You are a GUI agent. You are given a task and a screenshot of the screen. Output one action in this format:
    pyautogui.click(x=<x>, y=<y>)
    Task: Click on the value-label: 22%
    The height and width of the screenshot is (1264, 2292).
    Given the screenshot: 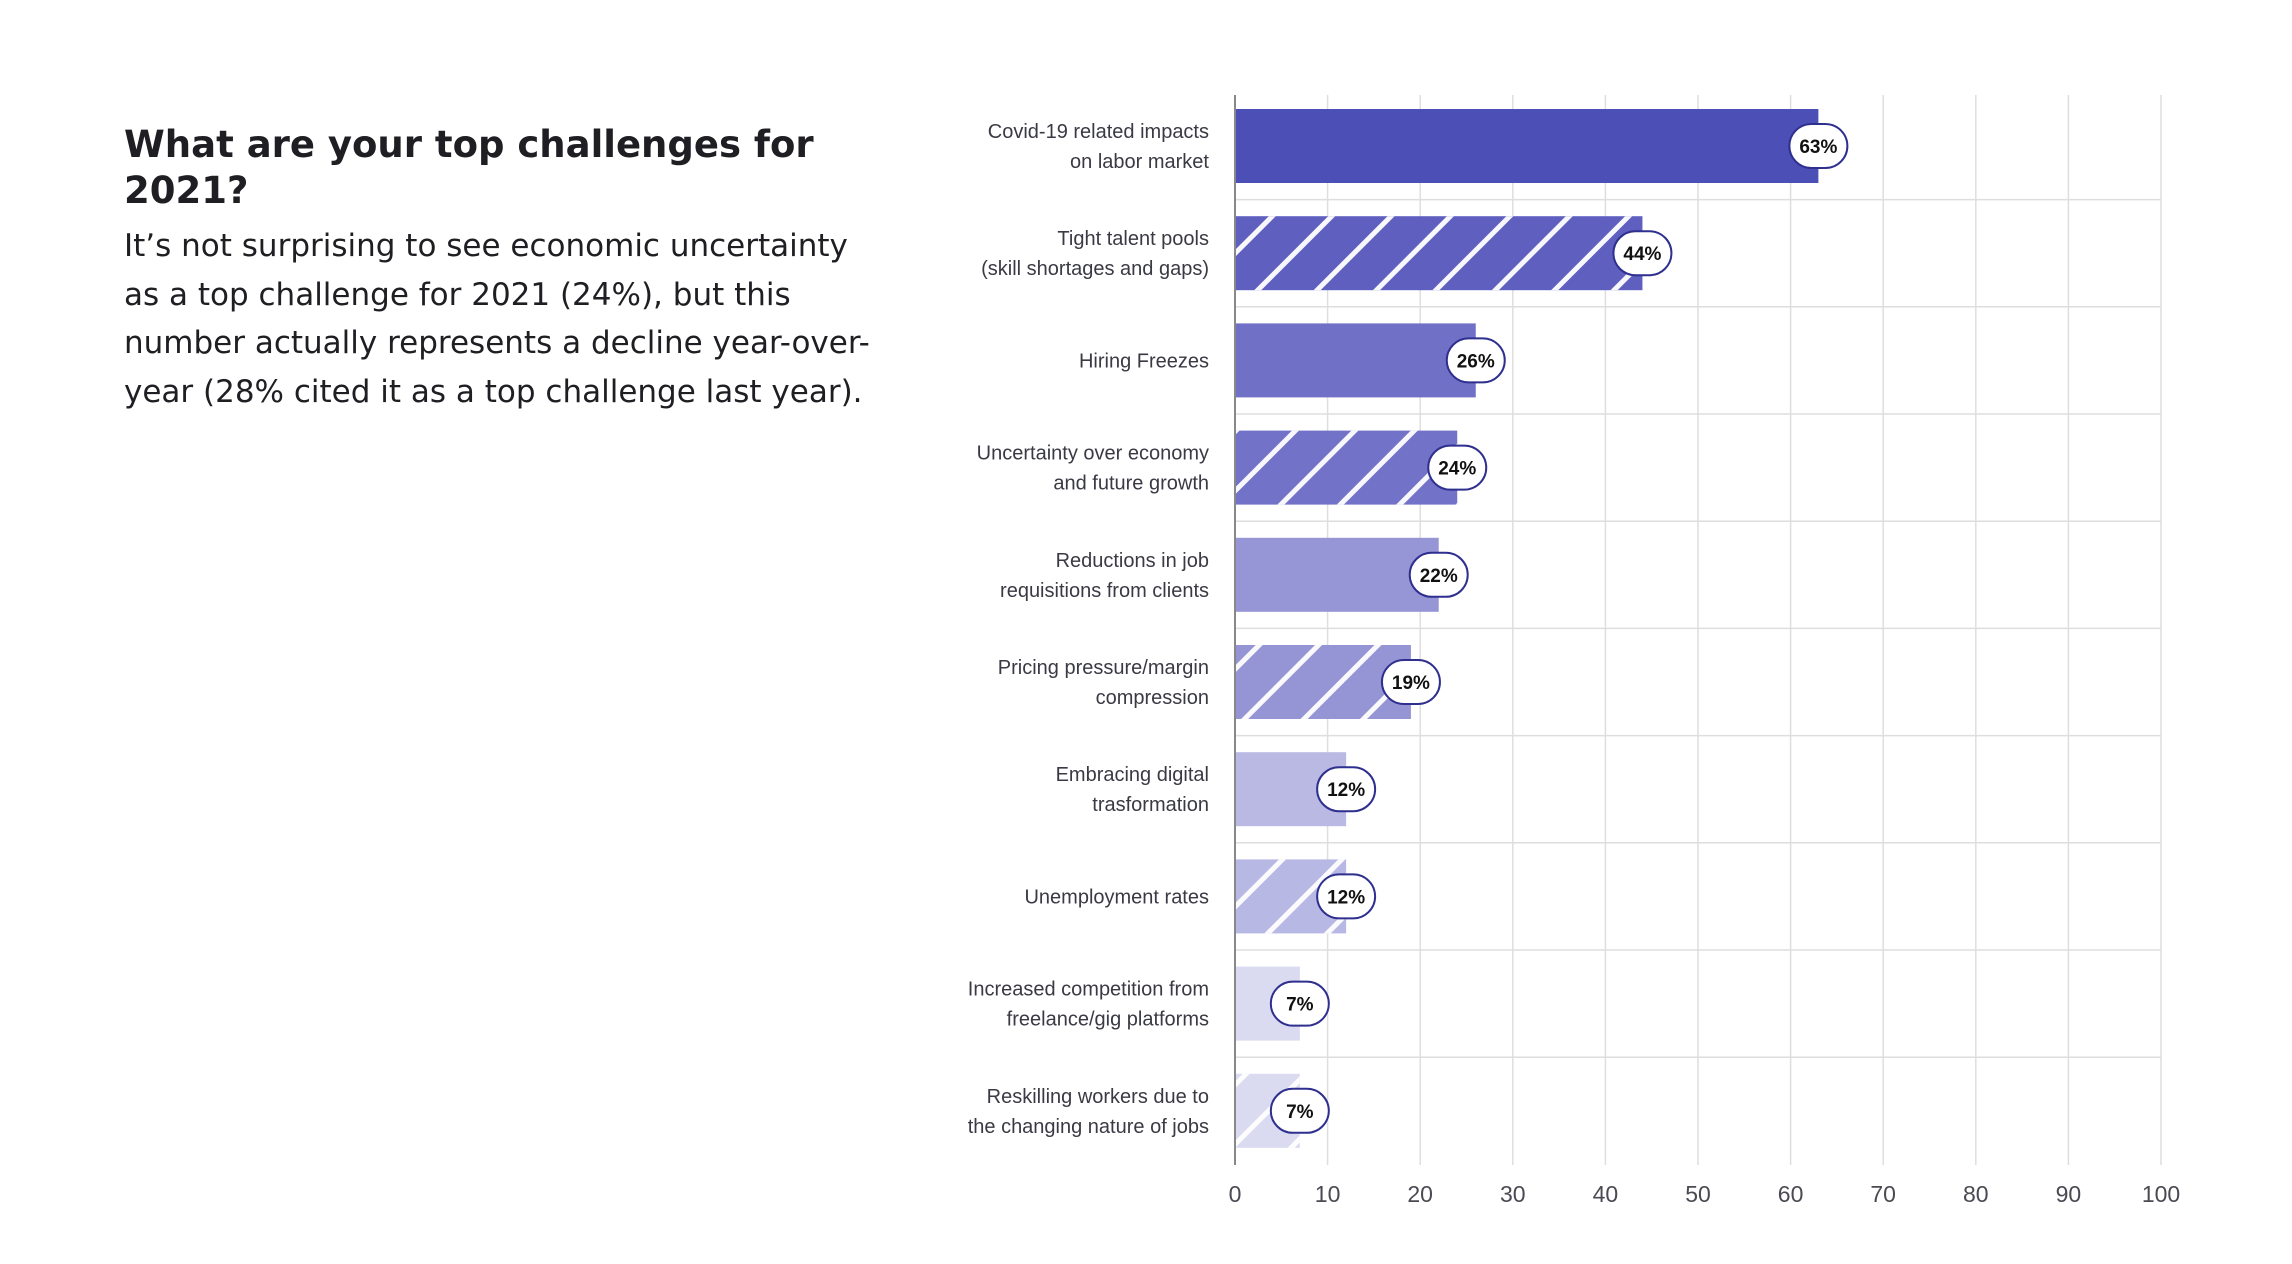 What is the action you would take?
    pyautogui.click(x=1439, y=576)
    